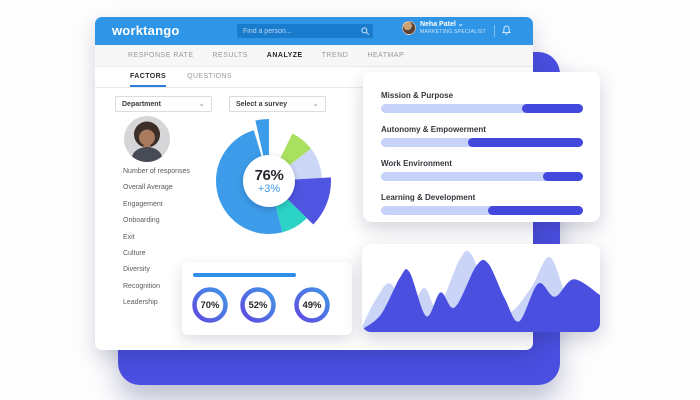 The width and height of the screenshot is (700, 400). Describe the element at coordinates (148, 188) in the screenshot. I see `list-item-overall-average: Overall Average` at that location.